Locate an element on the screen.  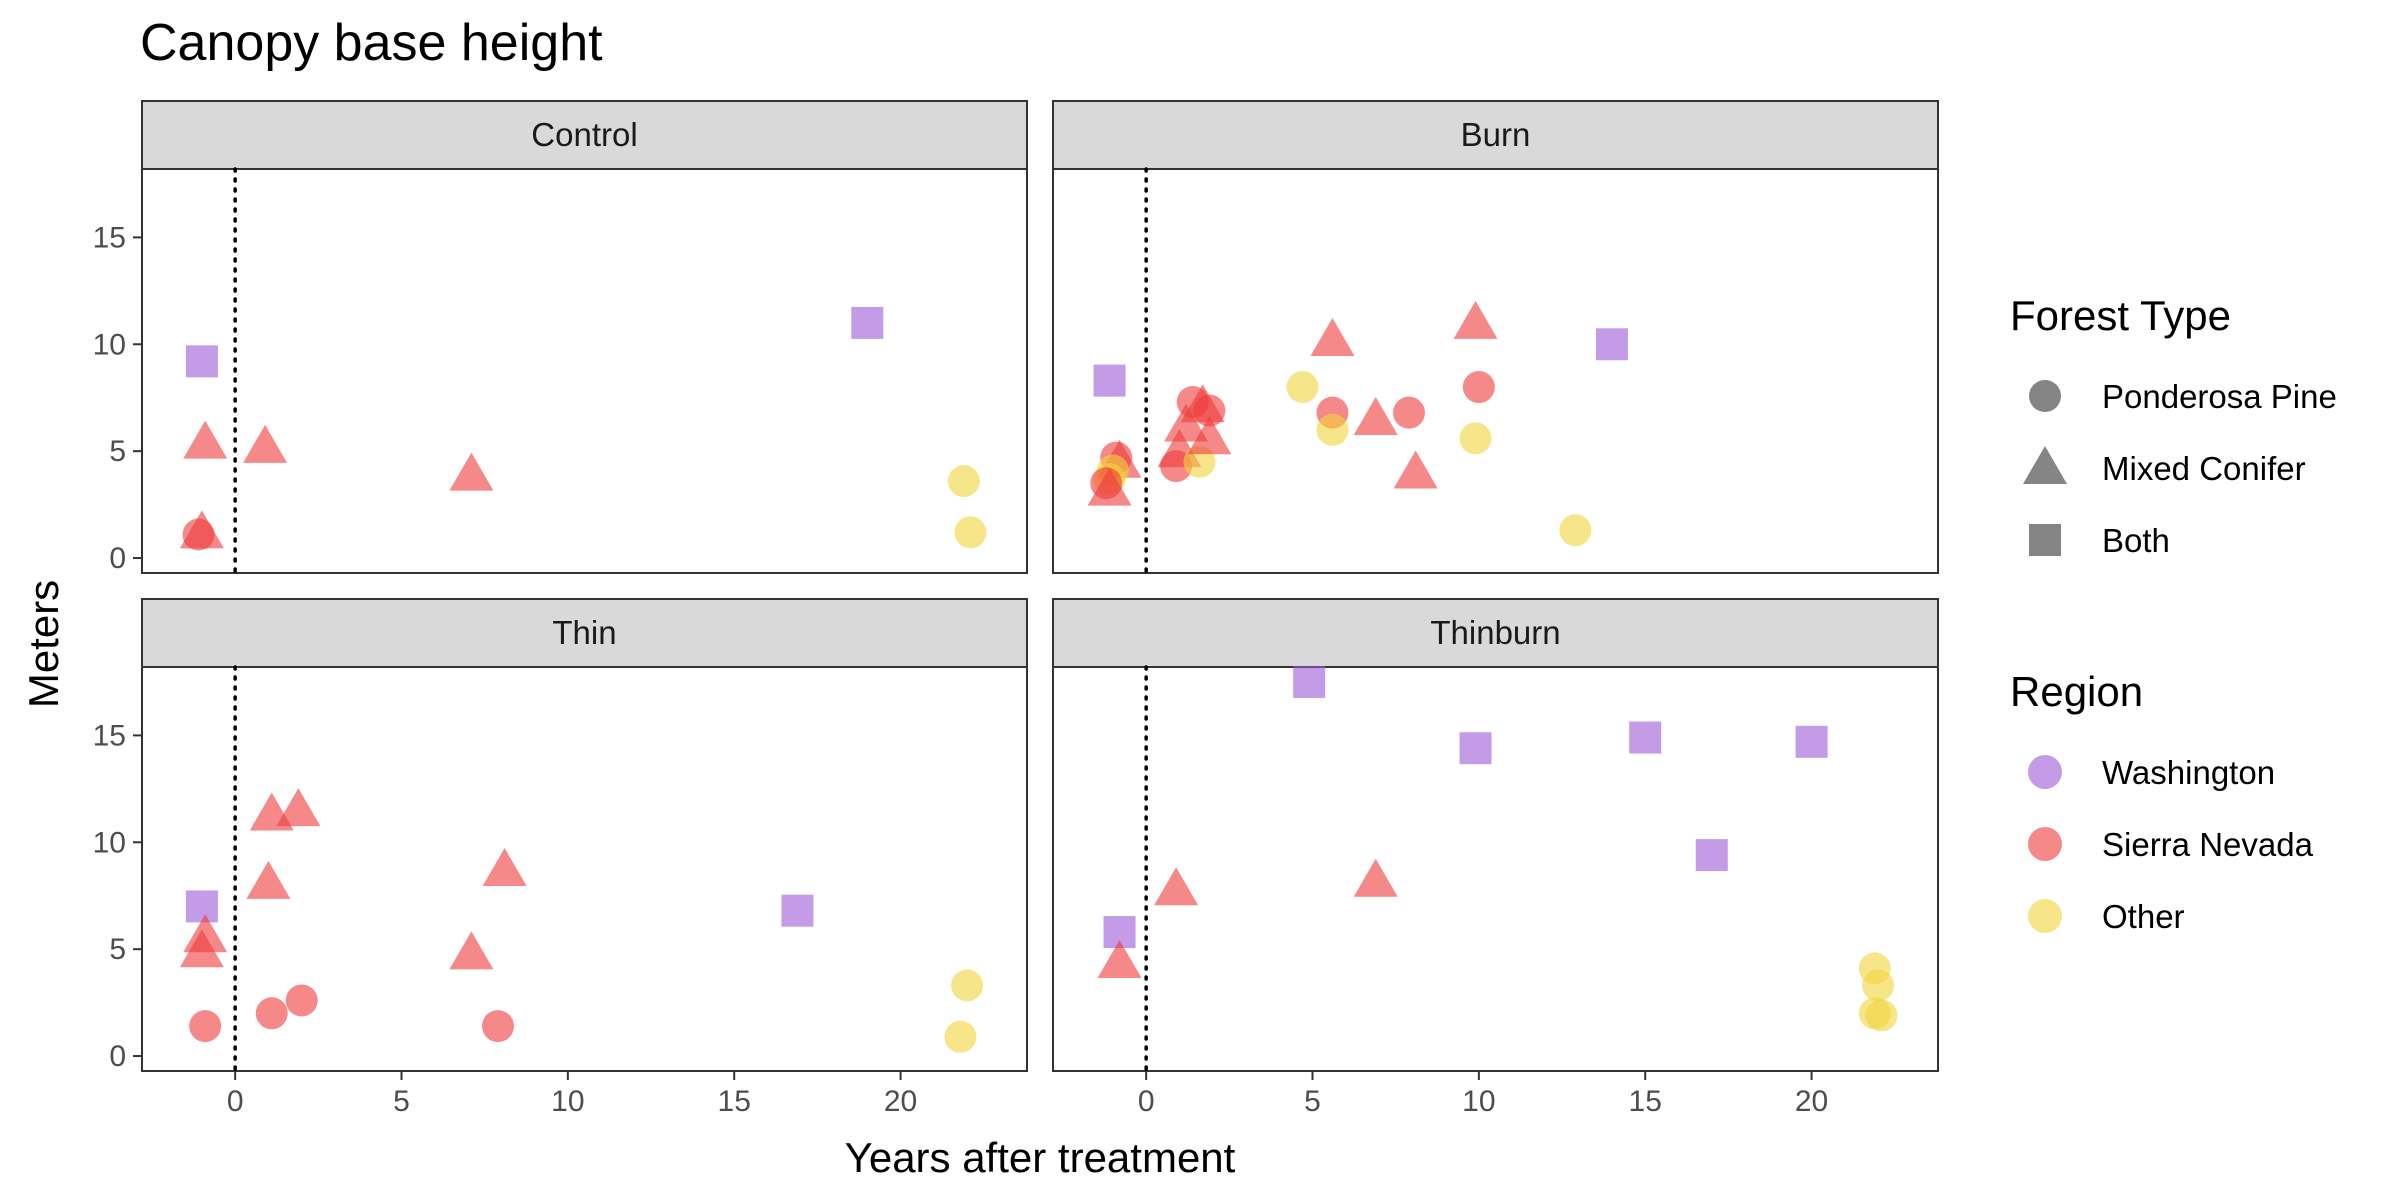
panel-strip-label-control: Control is located at coordinates (584, 134).